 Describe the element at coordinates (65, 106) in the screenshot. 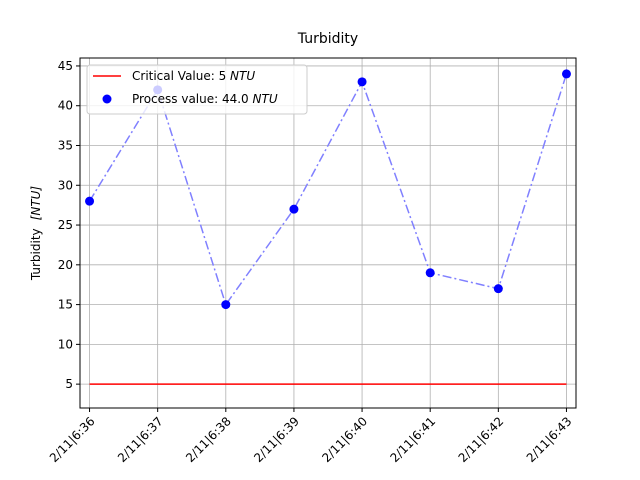

I see `y-tick-label: 40` at that location.